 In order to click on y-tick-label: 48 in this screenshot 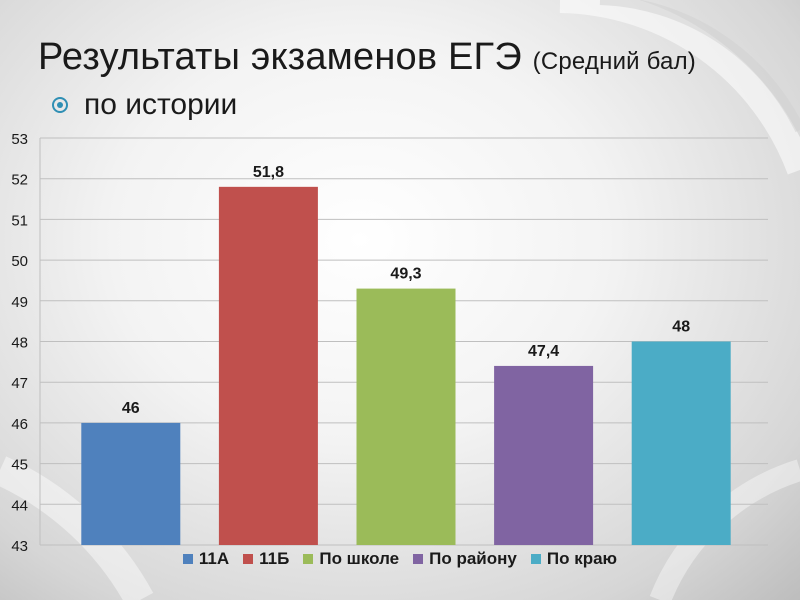, I will do `click(19, 343)`.